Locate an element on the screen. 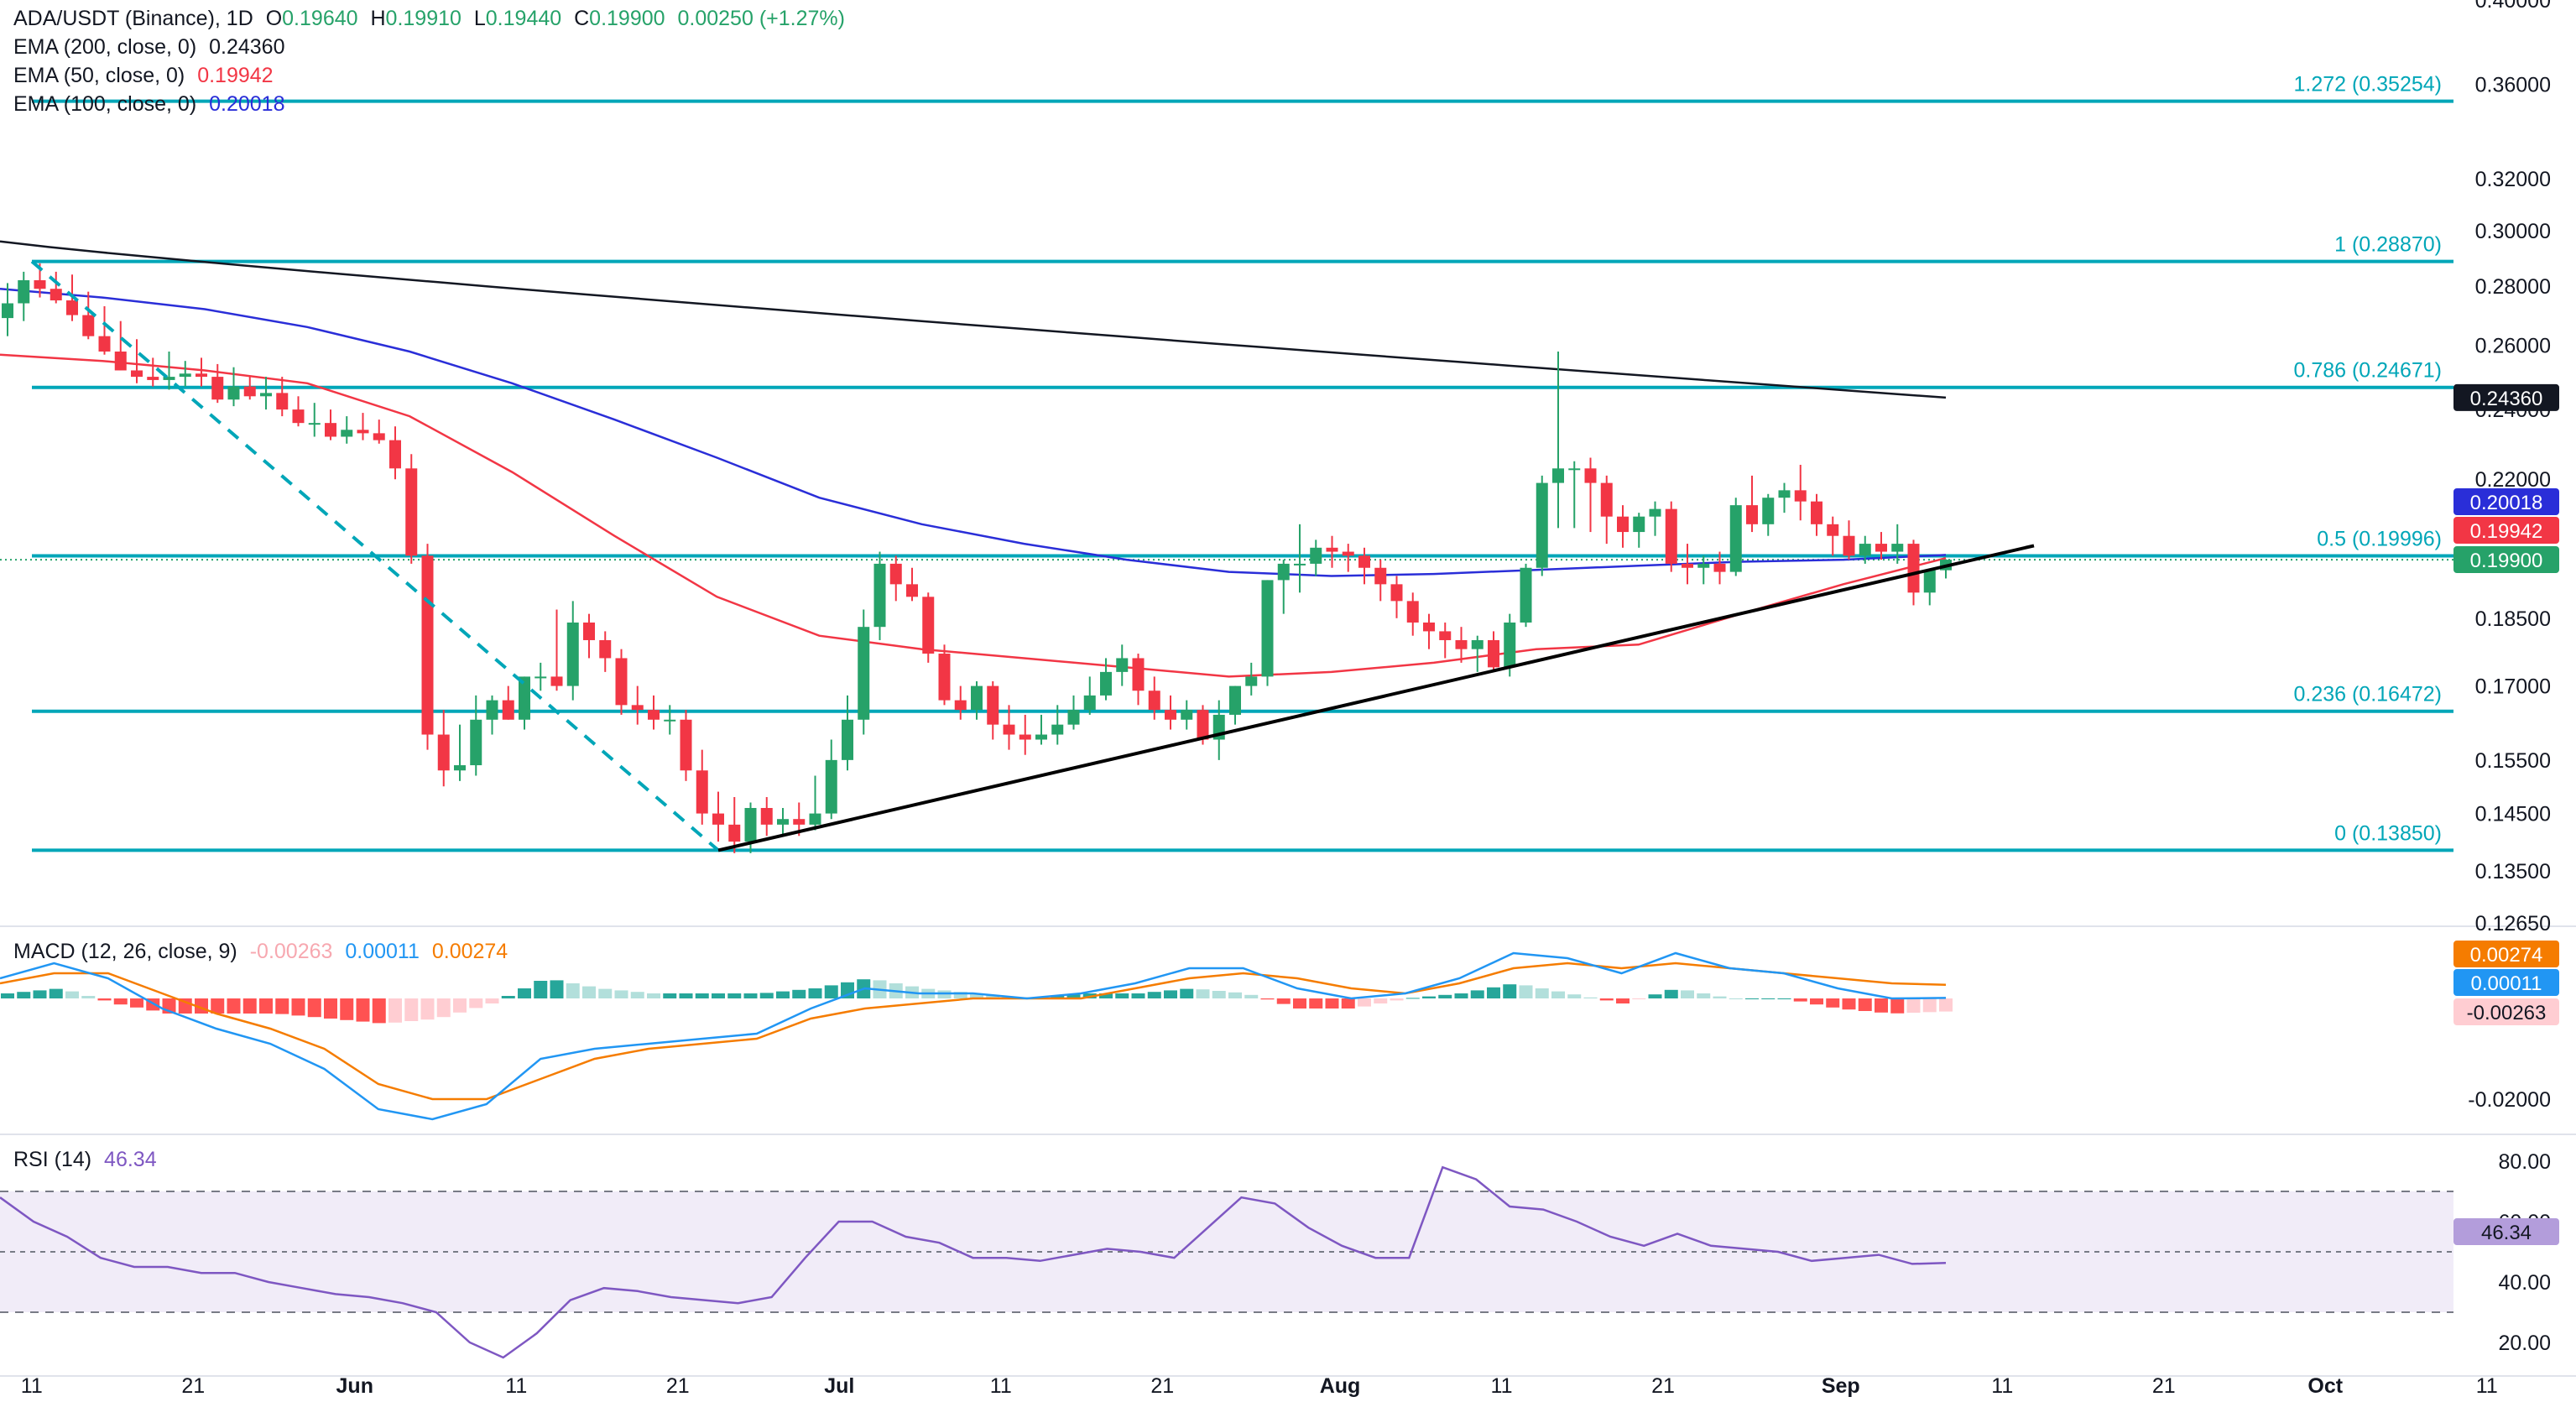 This screenshot has width=2576, height=1402. ema100-price-tag-text: 0.20018 is located at coordinates (2506, 503).